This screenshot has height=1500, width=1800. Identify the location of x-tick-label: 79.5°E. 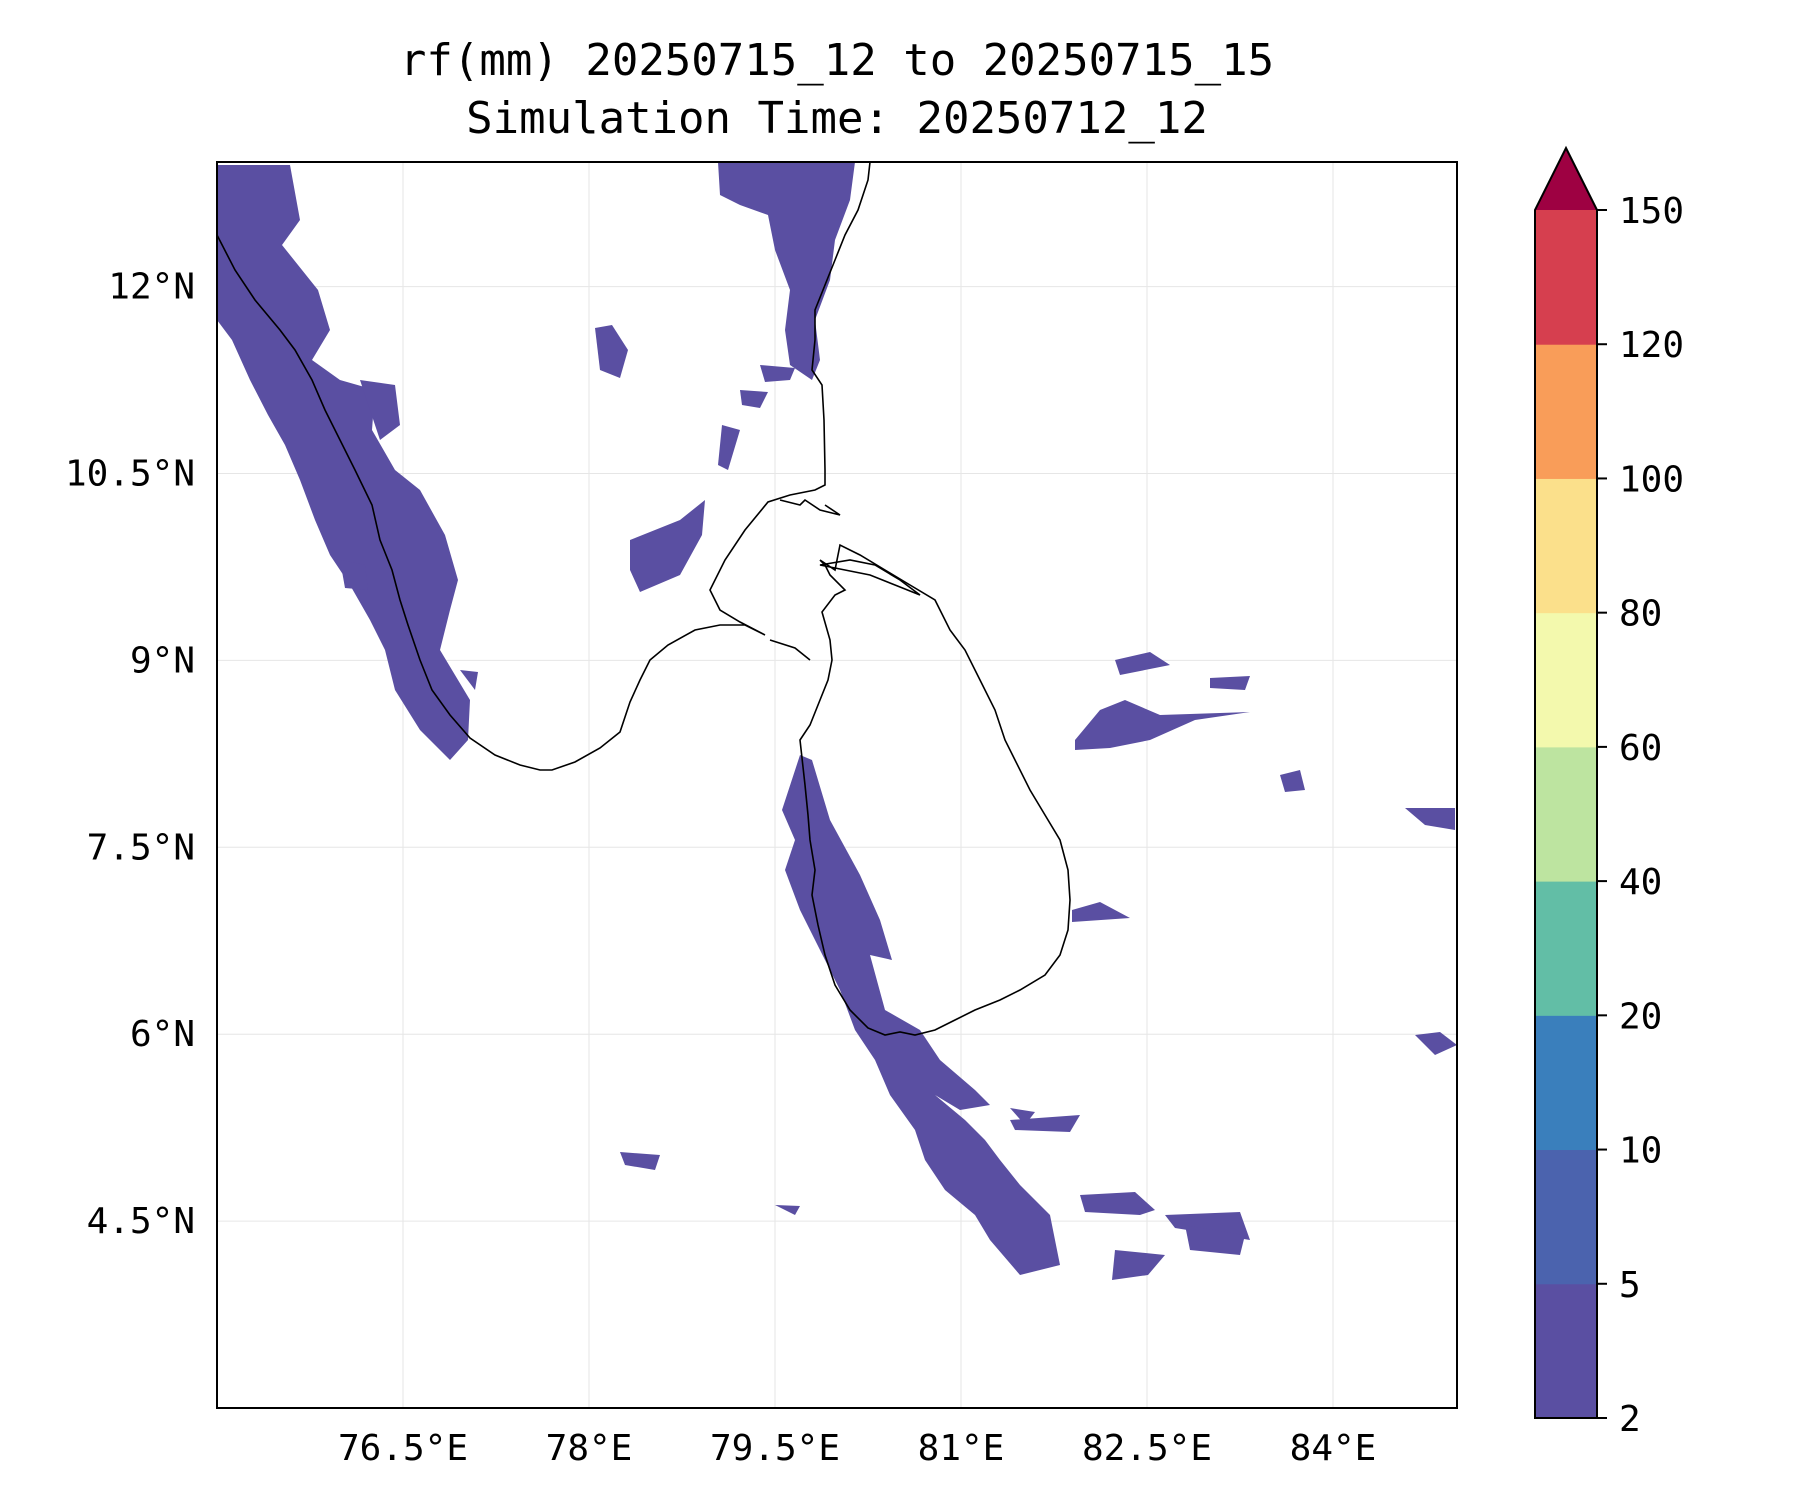
(775, 1448).